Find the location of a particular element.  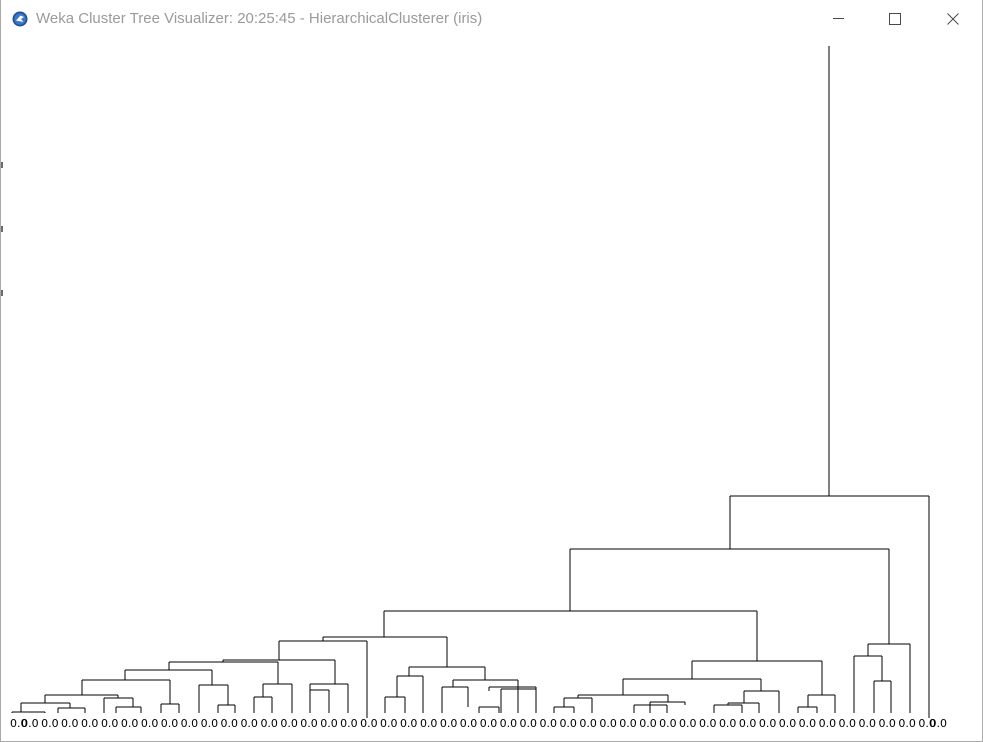

minimize-button is located at coordinates (839, 19).